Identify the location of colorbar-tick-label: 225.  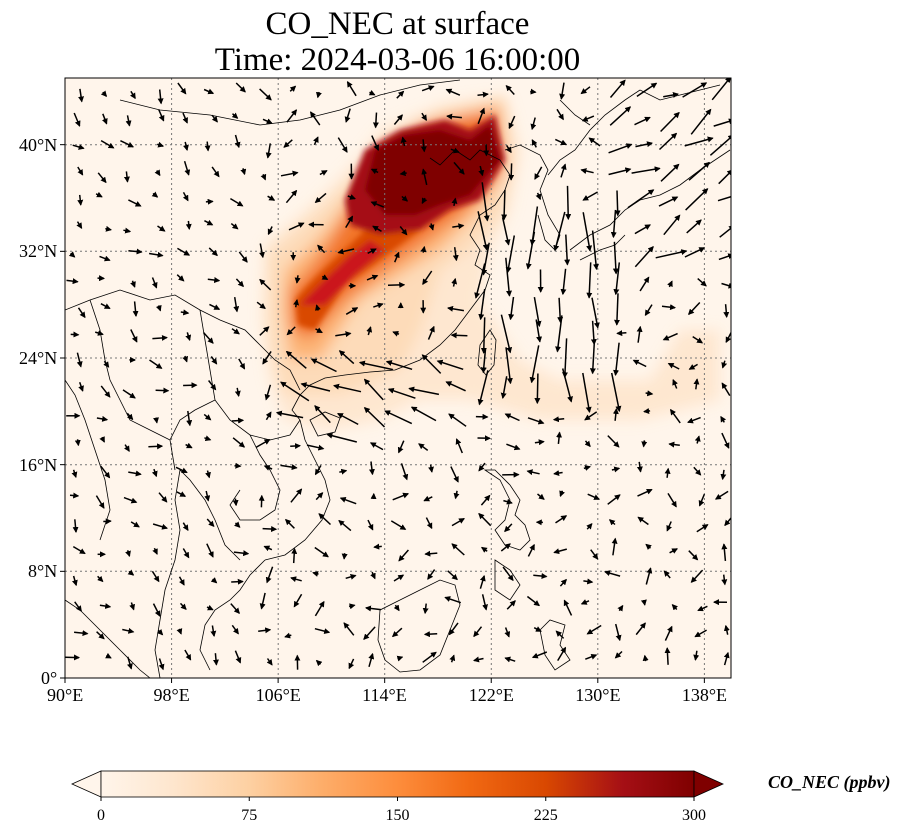
(545, 815).